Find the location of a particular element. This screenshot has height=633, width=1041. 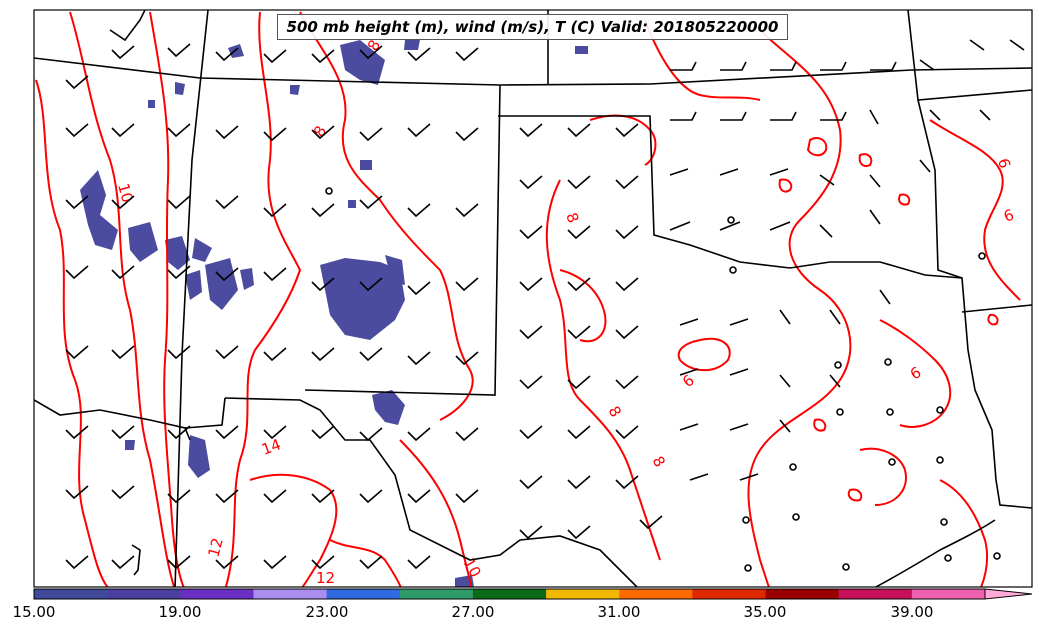

colorbar-tick-label: 35.00 is located at coordinates (765, 612).